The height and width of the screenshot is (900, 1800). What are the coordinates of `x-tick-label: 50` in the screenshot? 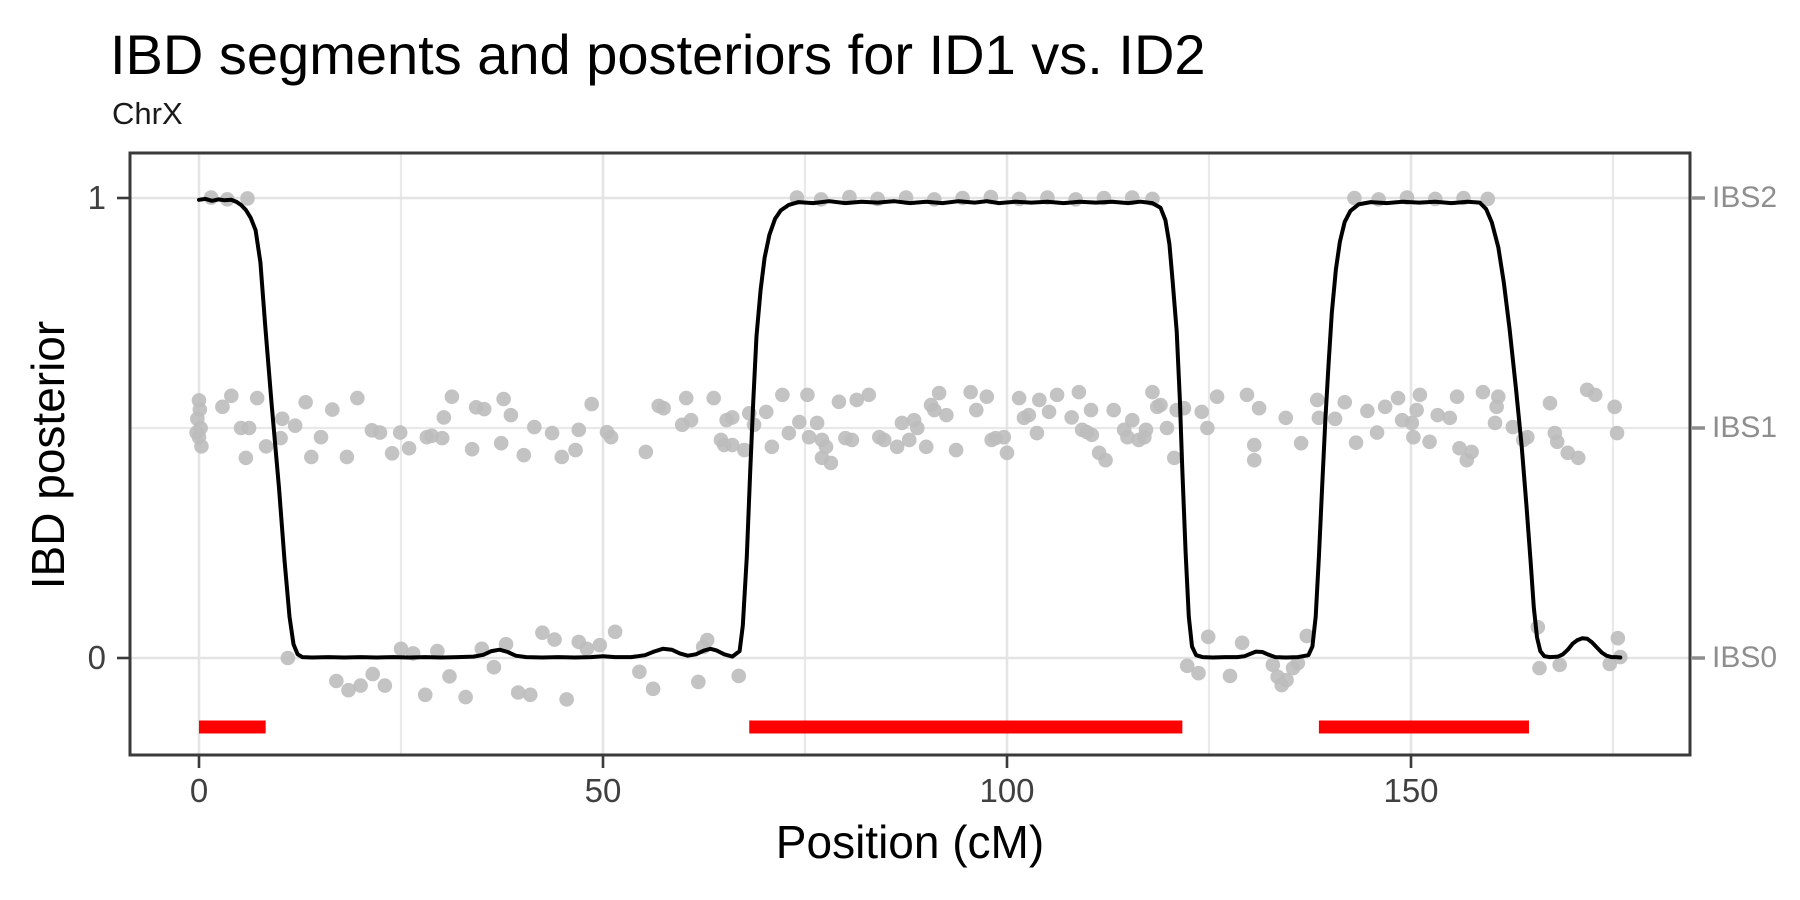 It's located at (603, 790).